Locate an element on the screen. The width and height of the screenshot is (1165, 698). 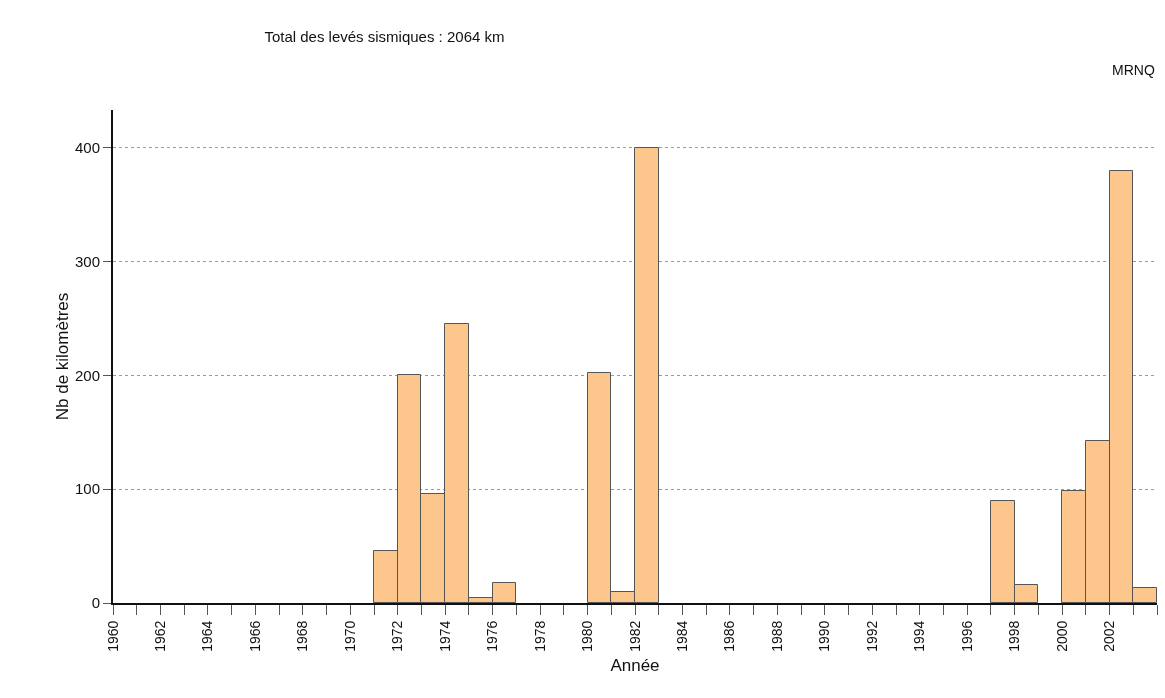
x-tick-label: 1998 is located at coordinates (1014, 636).